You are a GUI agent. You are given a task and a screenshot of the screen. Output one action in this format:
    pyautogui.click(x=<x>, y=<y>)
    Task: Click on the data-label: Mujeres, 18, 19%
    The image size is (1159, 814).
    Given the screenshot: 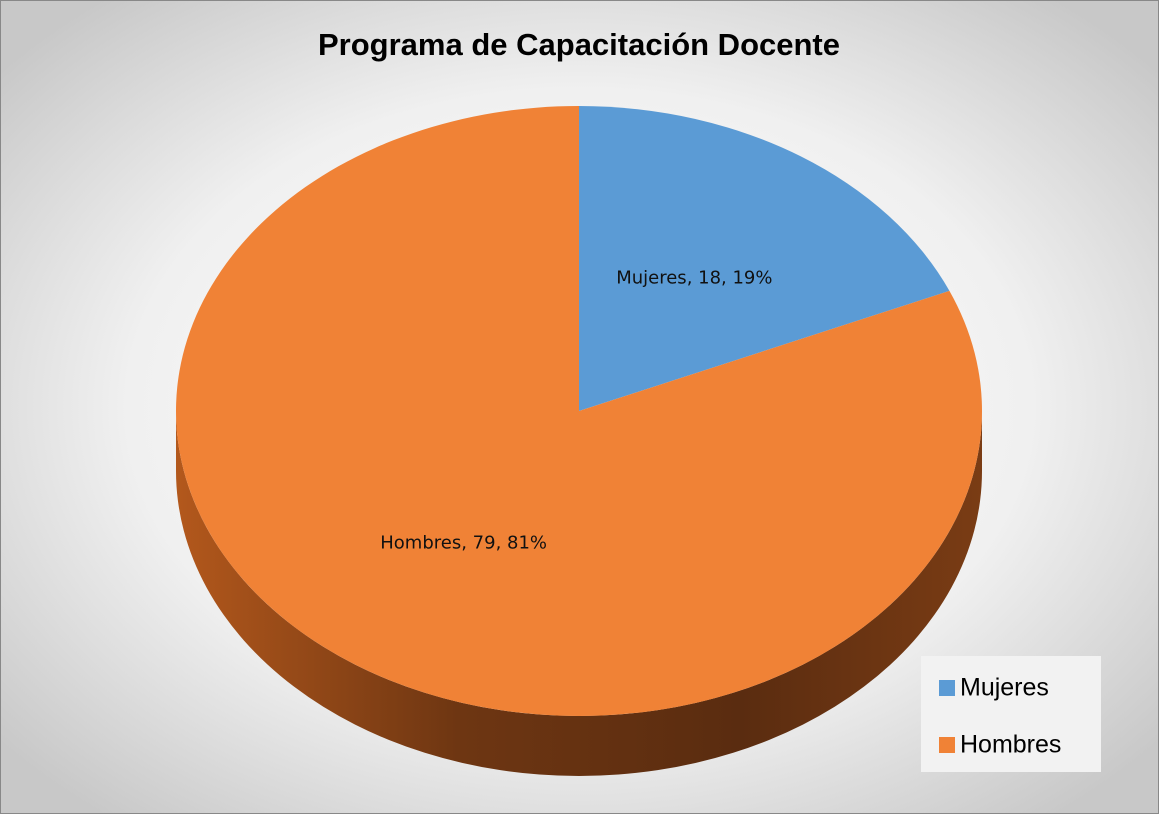 What is the action you would take?
    pyautogui.click(x=694, y=278)
    